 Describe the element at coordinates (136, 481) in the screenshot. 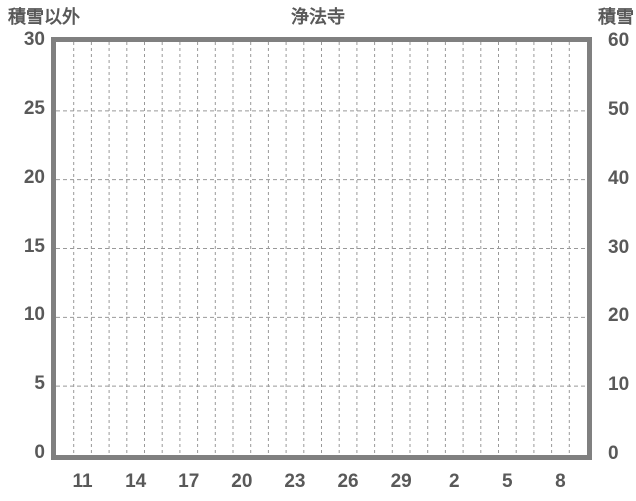

I see `x-tick-label: 14` at that location.